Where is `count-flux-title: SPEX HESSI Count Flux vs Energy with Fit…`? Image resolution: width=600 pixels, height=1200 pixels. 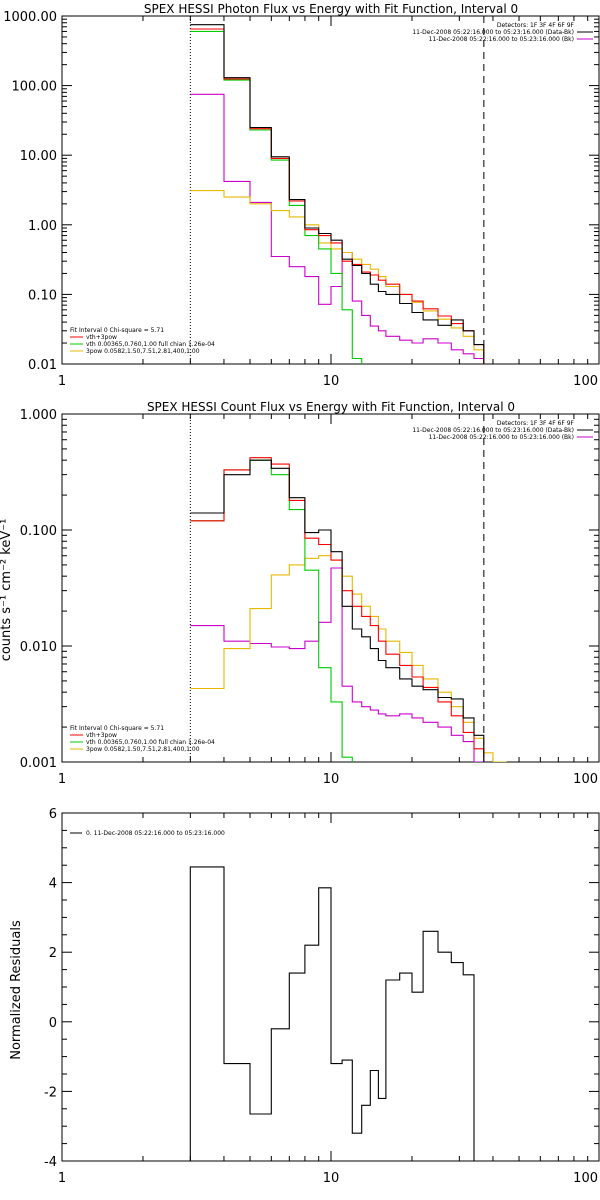 count-flux-title: SPEX HESSI Count Flux vs Energy with Fit… is located at coordinates (331, 407).